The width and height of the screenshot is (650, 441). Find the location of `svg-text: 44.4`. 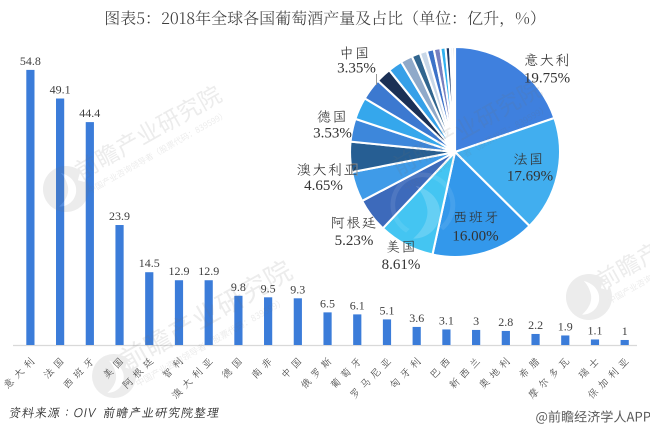

svg-text: 44.4 is located at coordinates (89, 113).